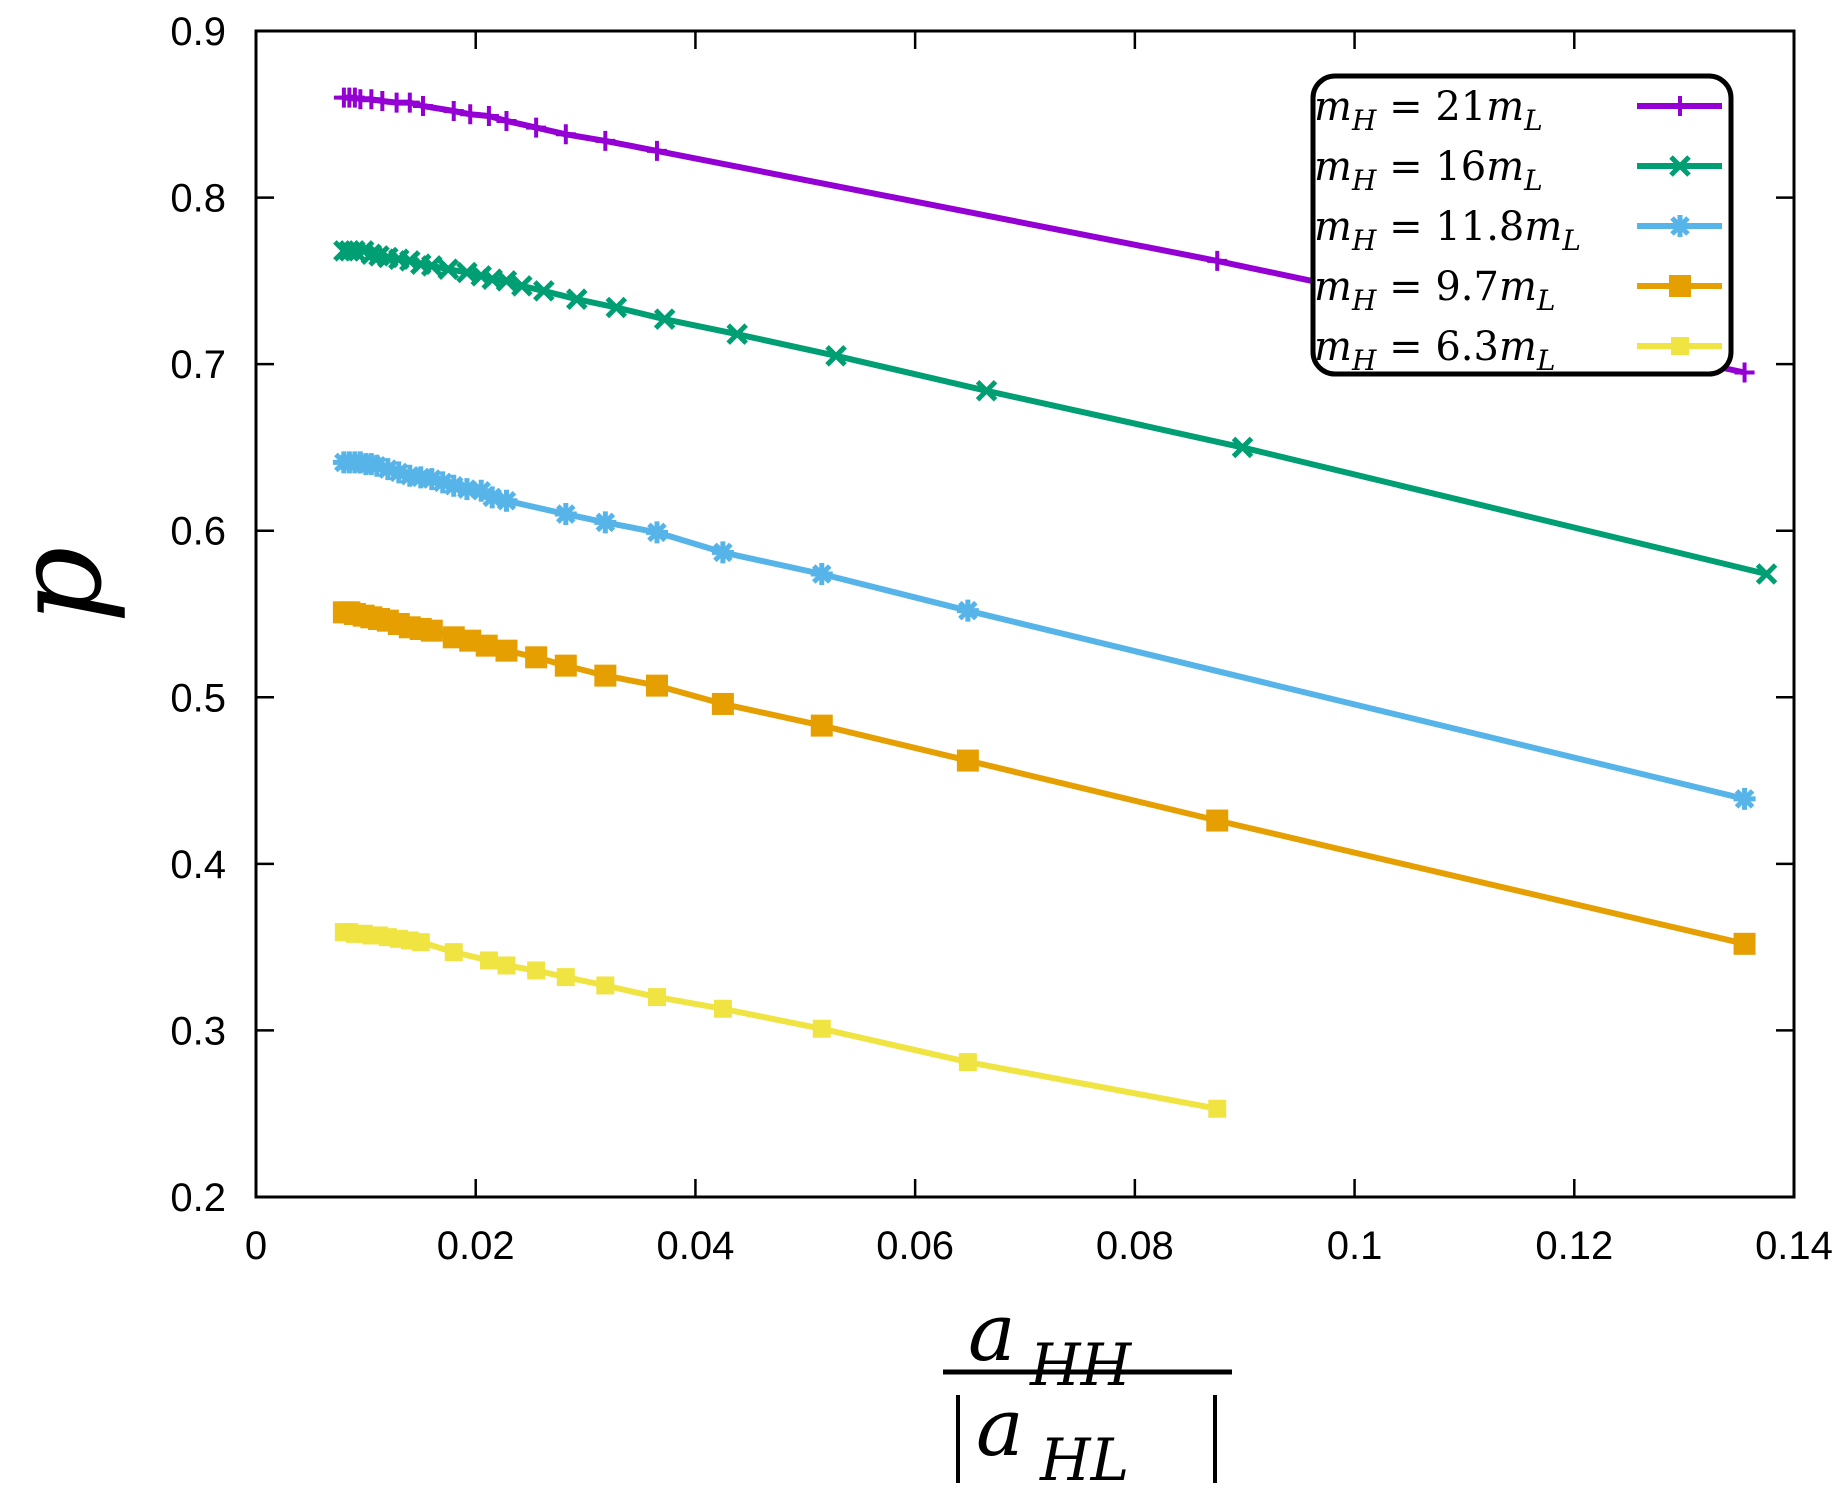  Describe the element at coordinates (198, 532) in the screenshot. I see `y-tick-label: 0.6` at that location.